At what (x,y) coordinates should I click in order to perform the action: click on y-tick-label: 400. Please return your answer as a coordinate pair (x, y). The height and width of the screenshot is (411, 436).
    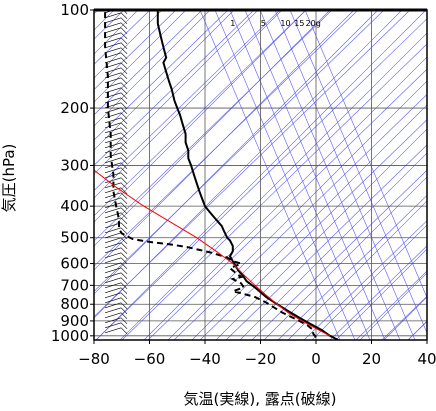
    Looking at the image, I should click on (74, 206).